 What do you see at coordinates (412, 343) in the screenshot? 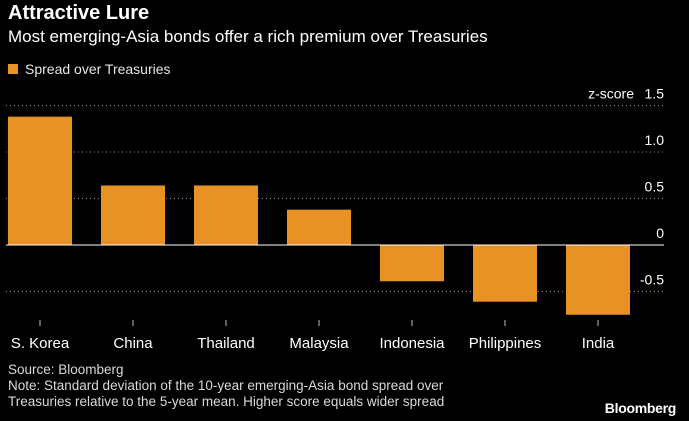
I see `x-tick-label: Indonesia` at bounding box center [412, 343].